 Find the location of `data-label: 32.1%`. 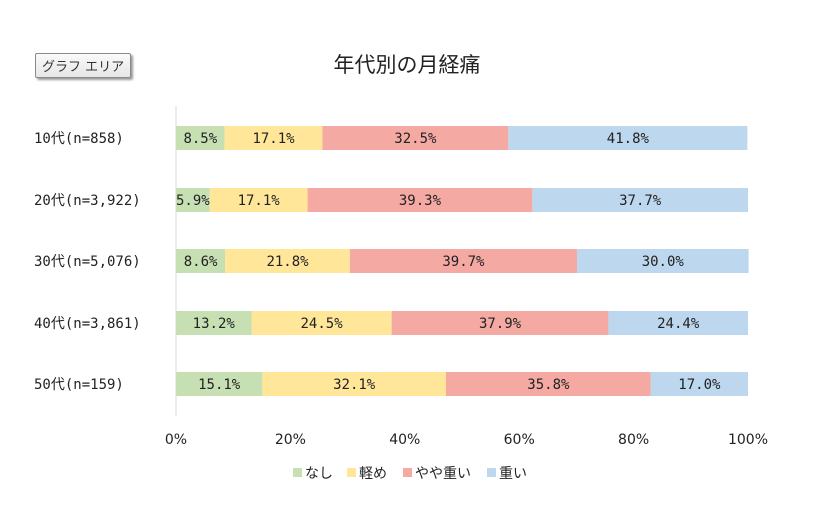

data-label: 32.1% is located at coordinates (354, 385).